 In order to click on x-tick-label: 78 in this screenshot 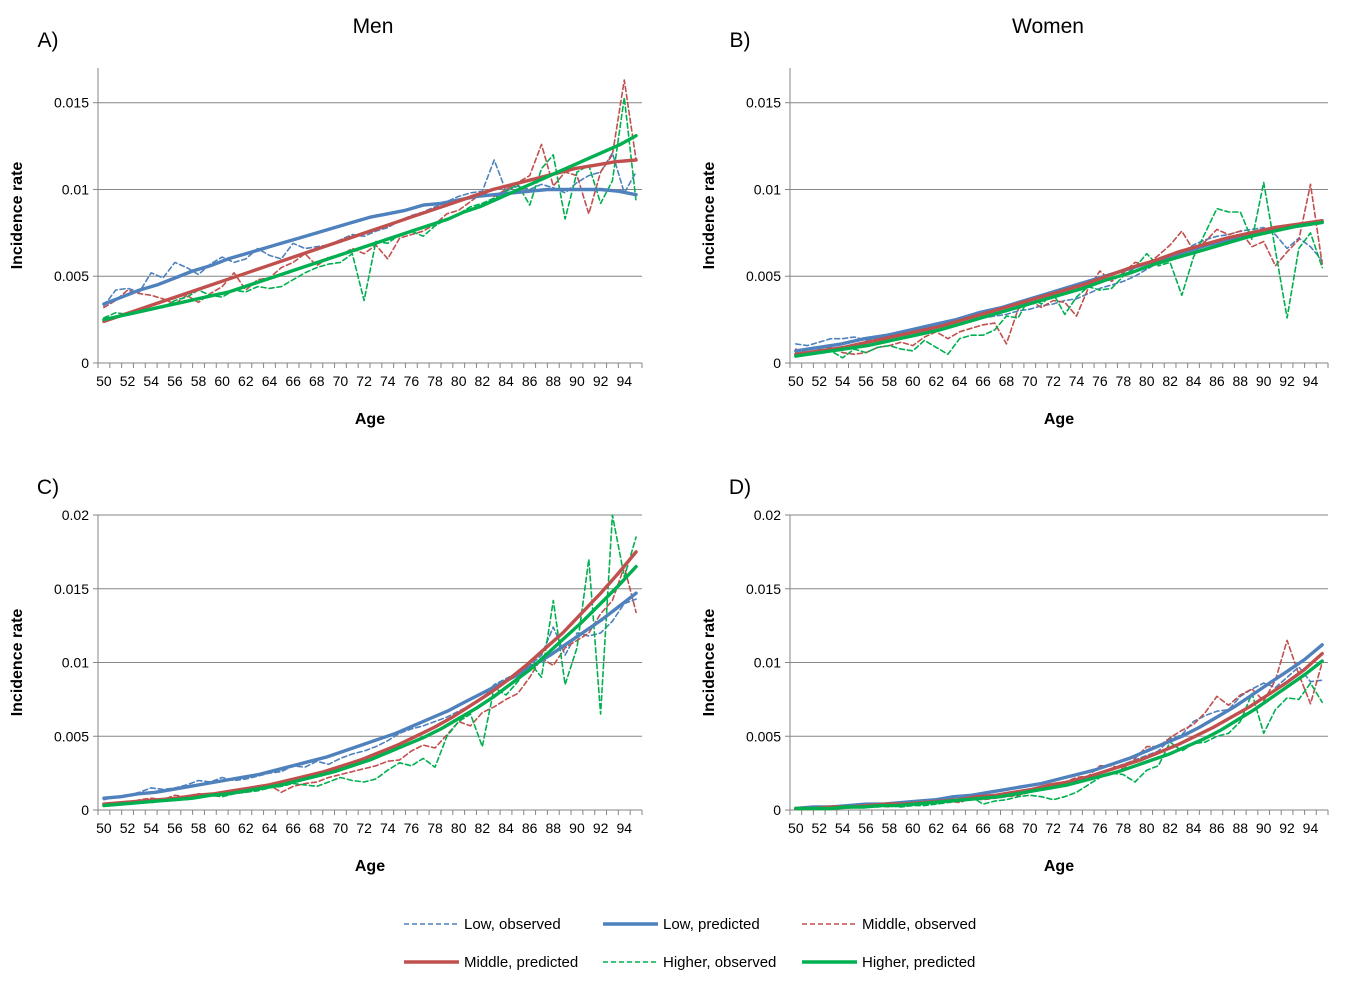, I will do `click(435, 828)`.